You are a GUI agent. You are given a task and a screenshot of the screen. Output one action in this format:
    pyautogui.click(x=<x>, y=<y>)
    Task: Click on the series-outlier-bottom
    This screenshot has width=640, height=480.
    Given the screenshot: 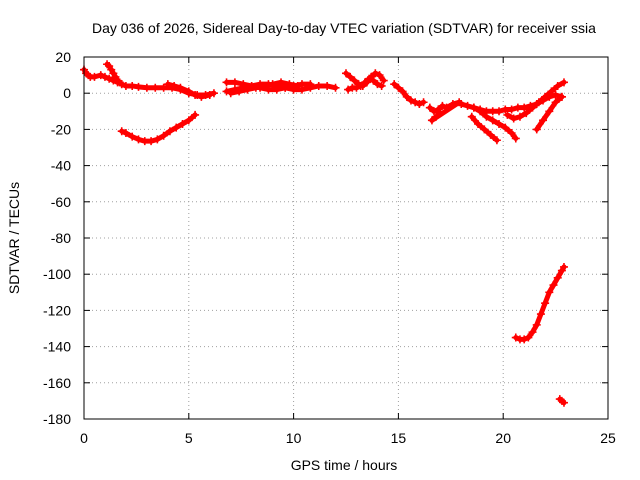 What is the action you would take?
    pyautogui.click(x=561, y=401)
    